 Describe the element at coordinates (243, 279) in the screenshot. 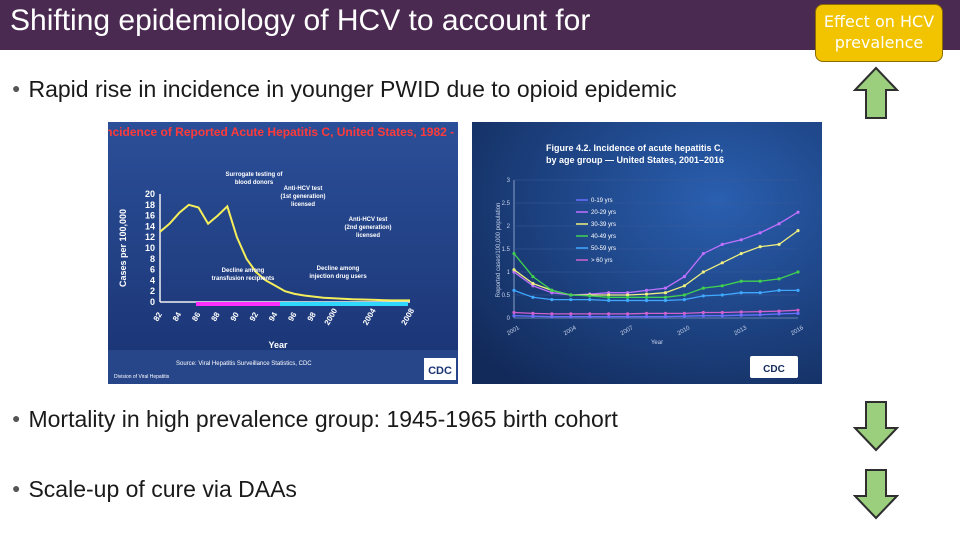

I see `chart-1-annotation-4-line-2: transfusion recipients` at that location.